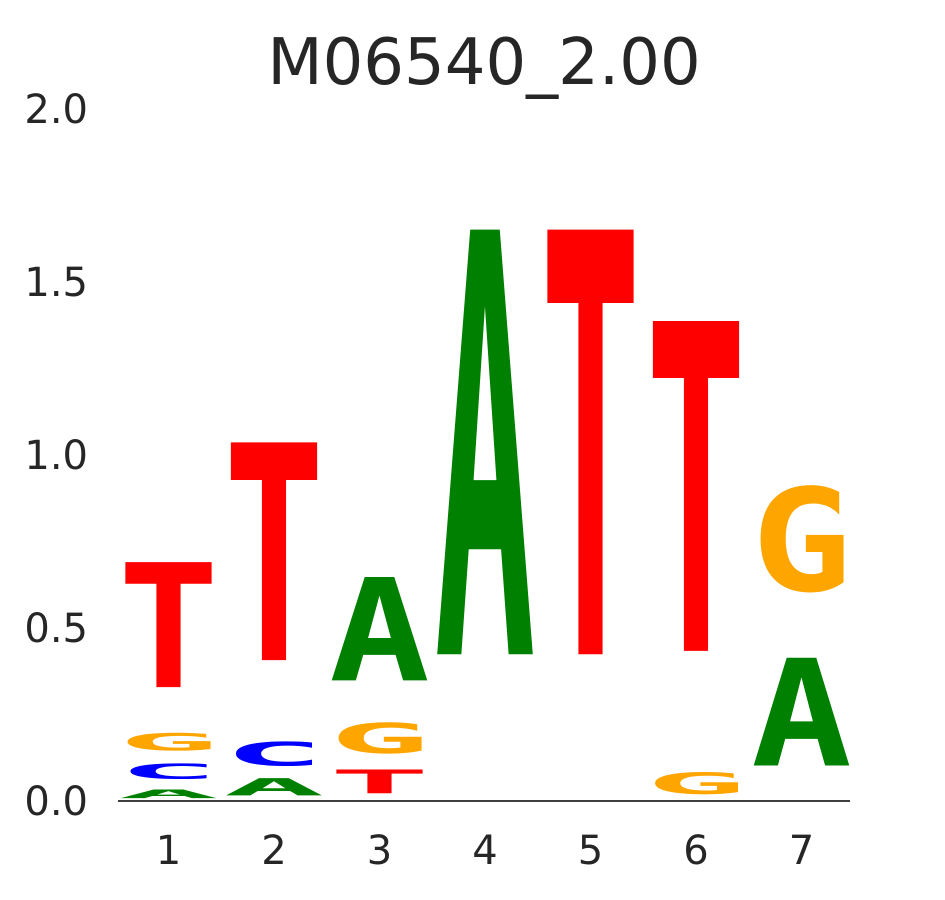 Image resolution: width=945 pixels, height=900 pixels. I want to click on x-axis-ticks: 1 2 3 4 5 6 7, so click(485, 851).